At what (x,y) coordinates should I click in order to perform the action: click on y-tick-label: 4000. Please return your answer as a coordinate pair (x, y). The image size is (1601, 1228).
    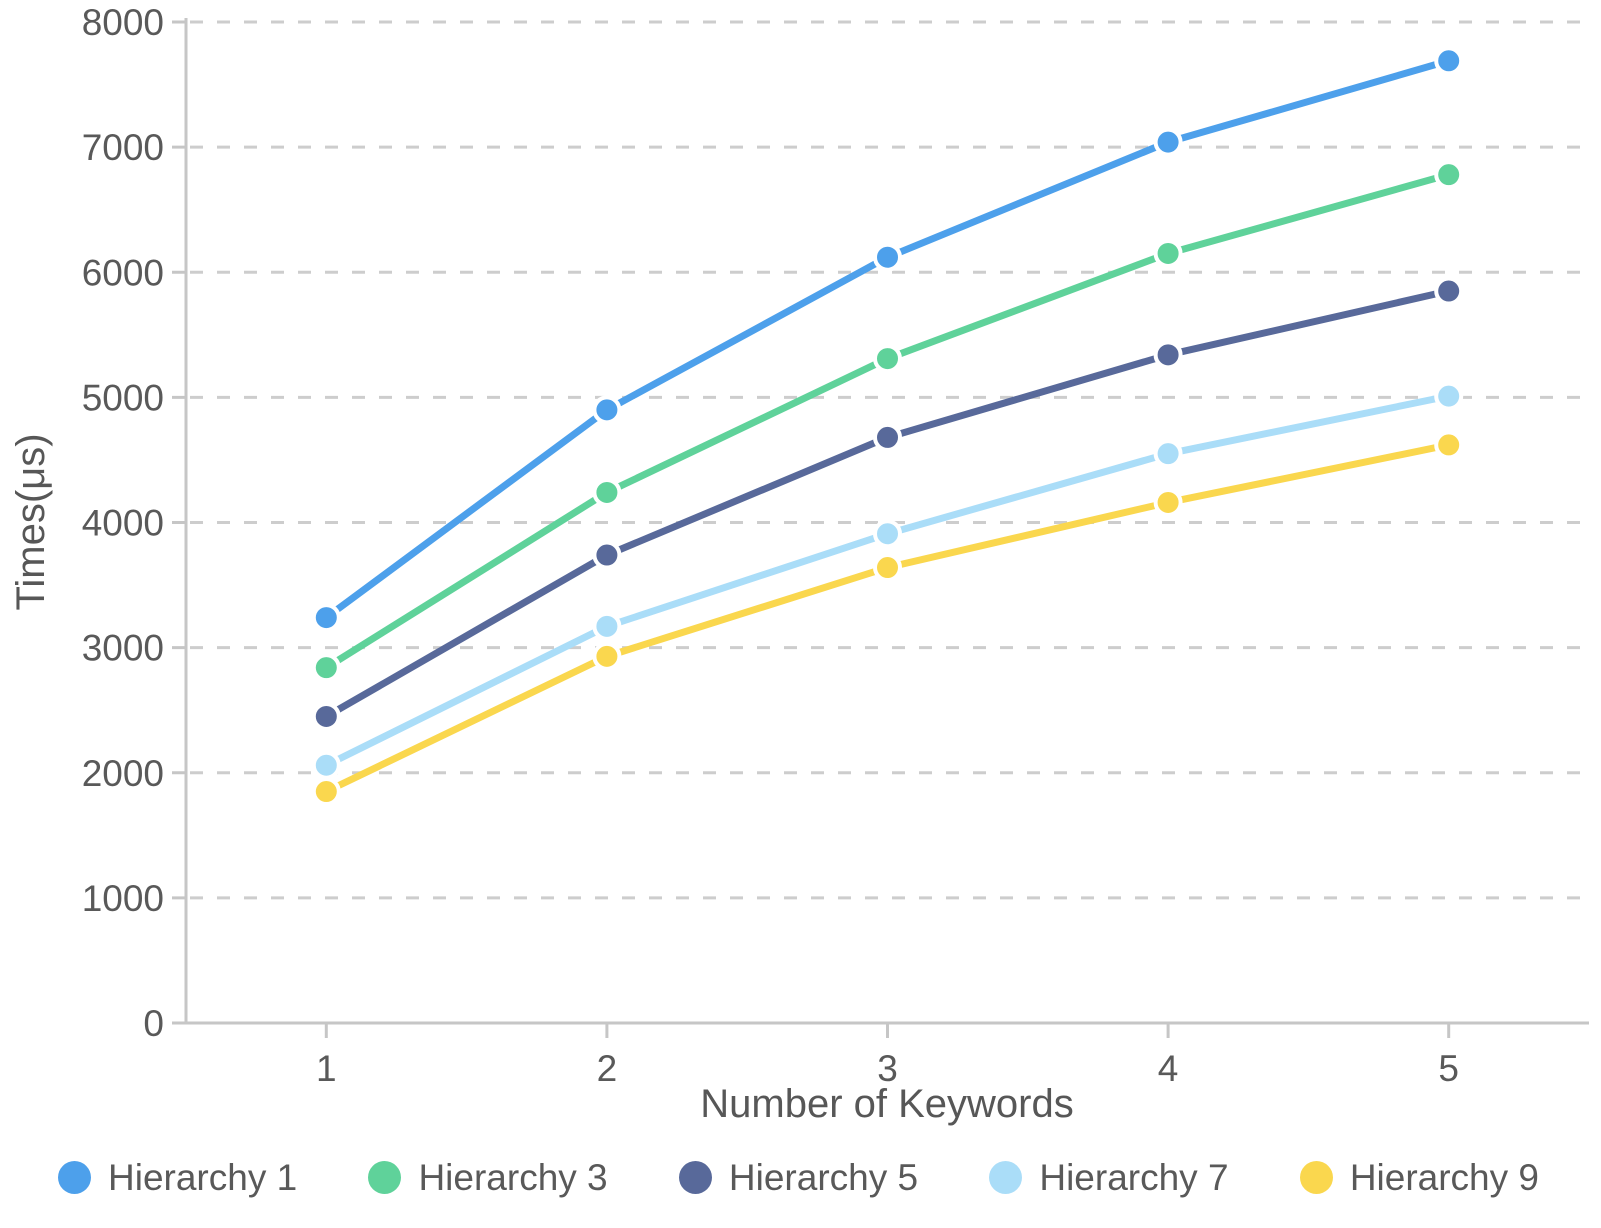
    Looking at the image, I should click on (123, 523).